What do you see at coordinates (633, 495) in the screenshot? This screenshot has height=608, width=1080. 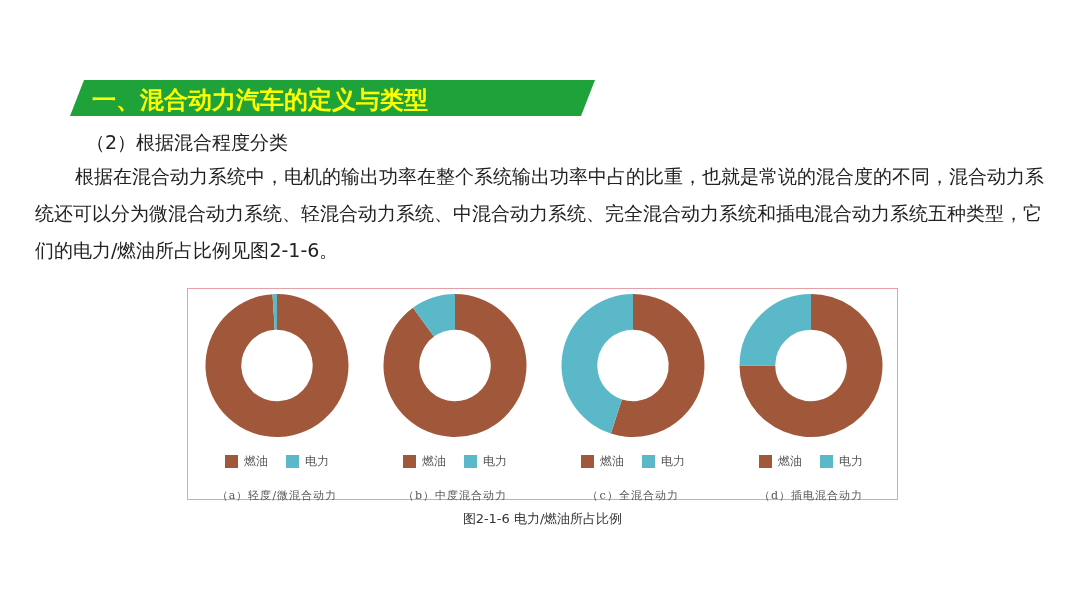 I see `text: （c）全混合动力` at bounding box center [633, 495].